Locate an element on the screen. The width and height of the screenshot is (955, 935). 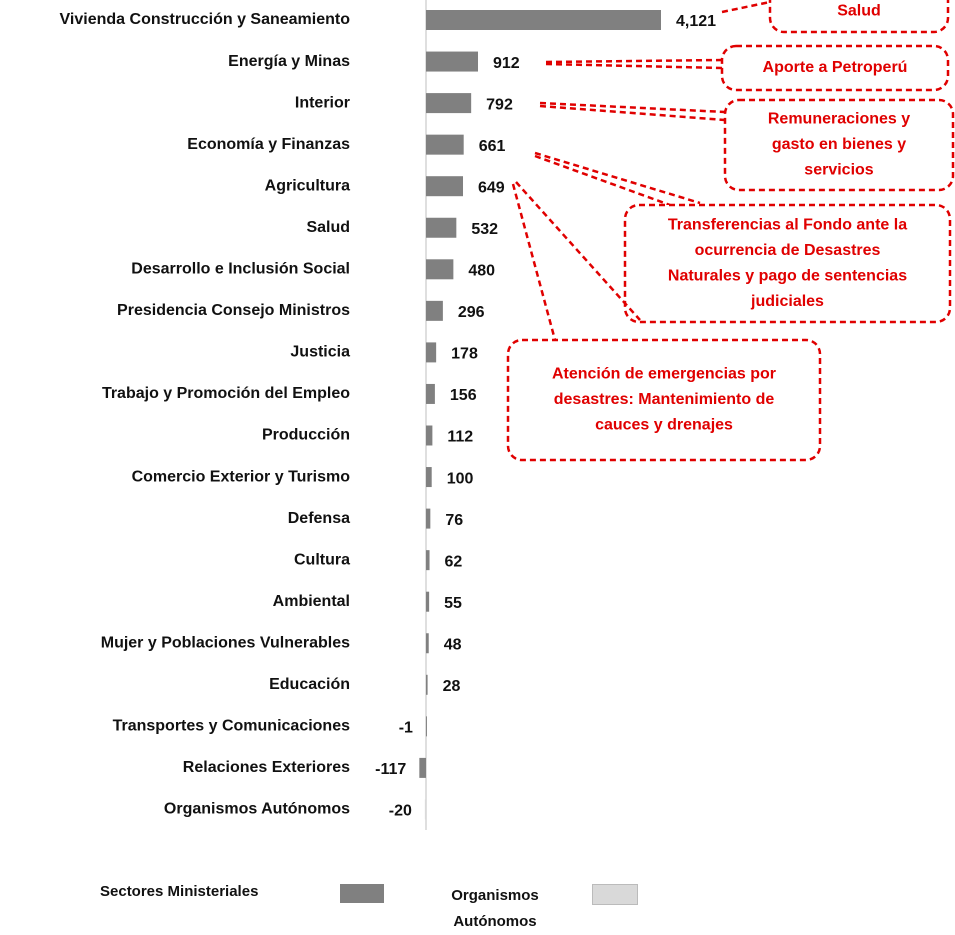
y-tick-label: Defensa is located at coordinates (319, 518).